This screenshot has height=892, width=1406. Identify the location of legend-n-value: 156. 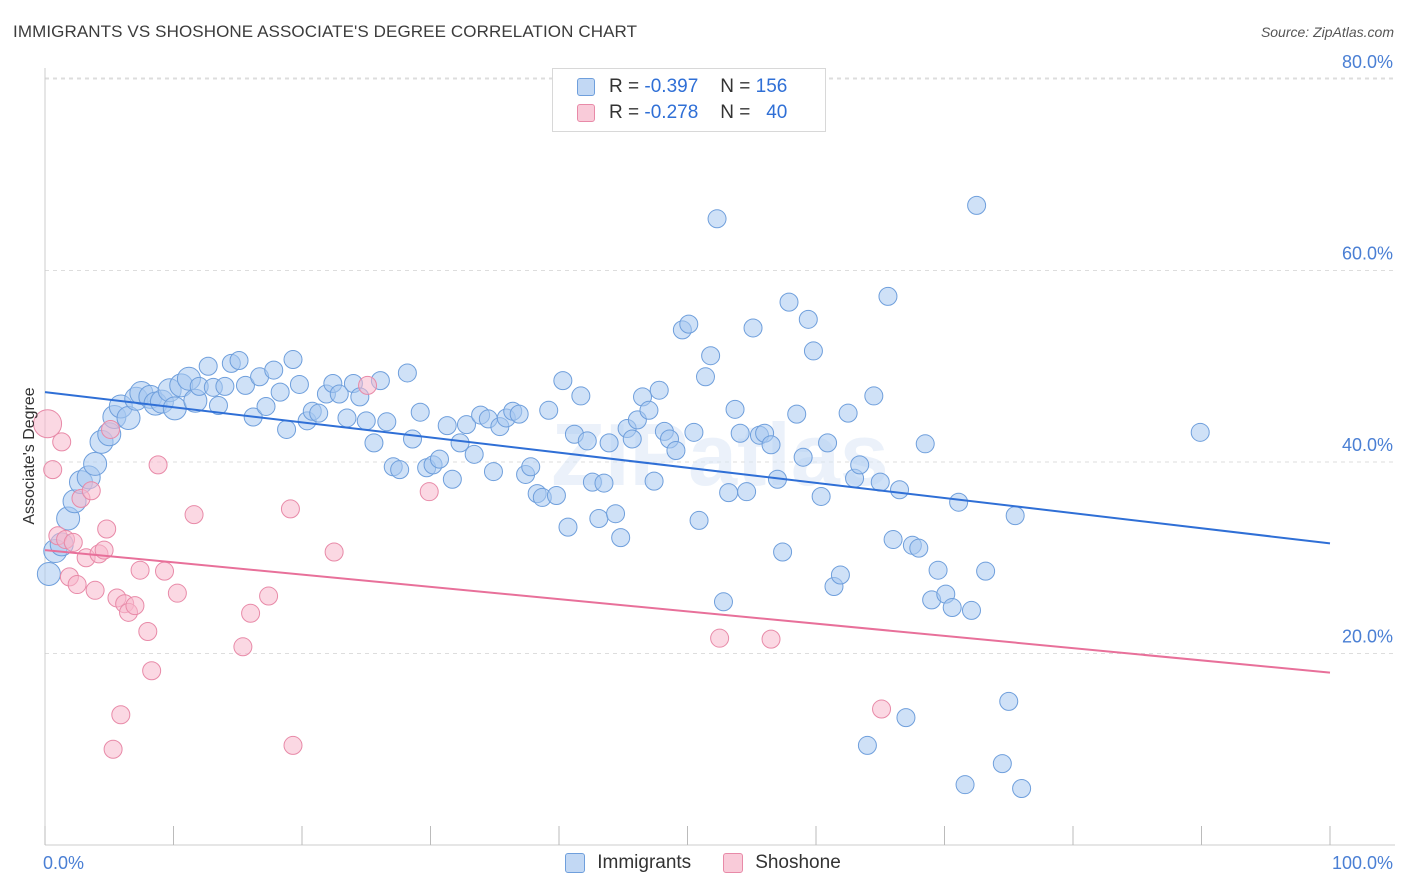
(771, 86).